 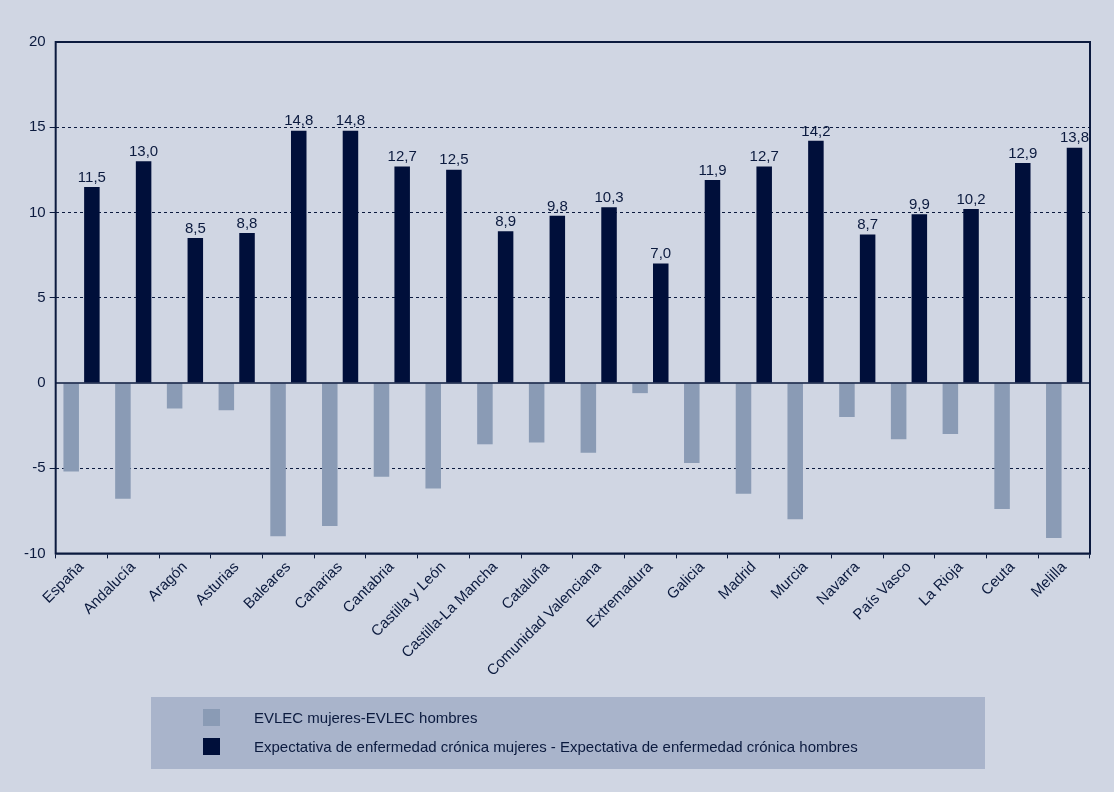 I want to click on y-tick-label: -10, so click(x=34, y=552).